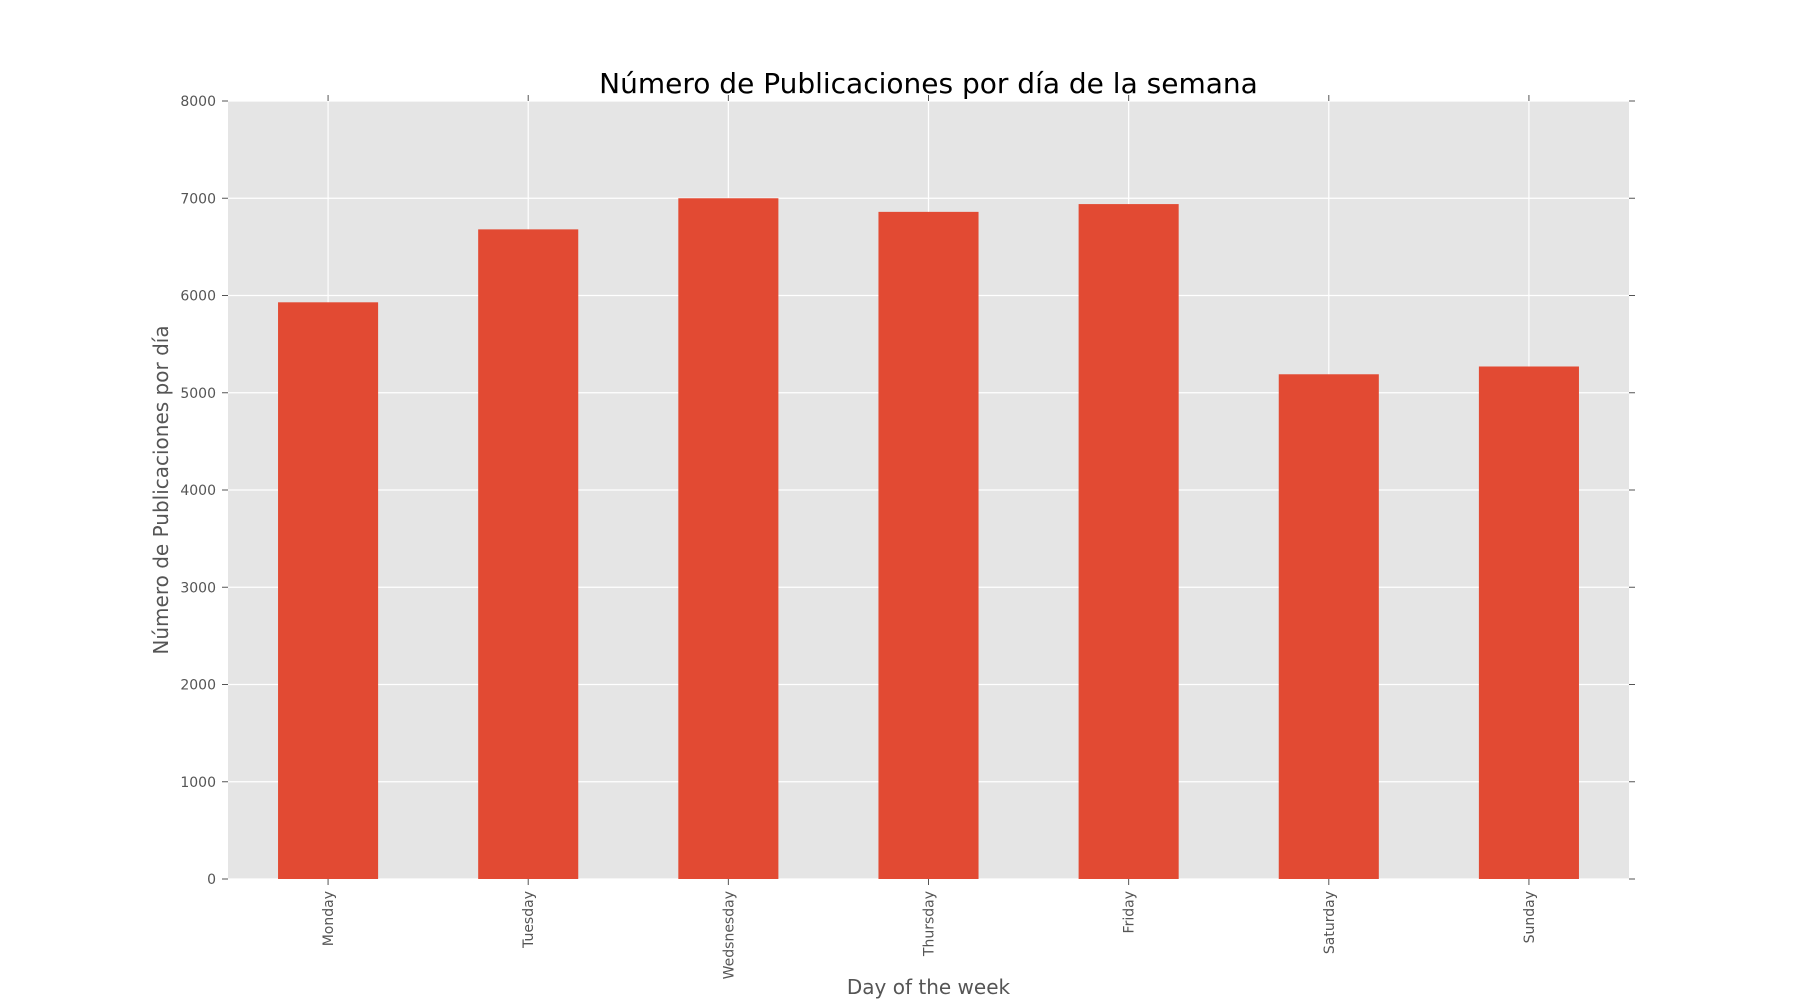 The image size is (1800, 1004). What do you see at coordinates (161, 489) in the screenshot?
I see `y-axis-label: Número de Publicaciones por día` at bounding box center [161, 489].